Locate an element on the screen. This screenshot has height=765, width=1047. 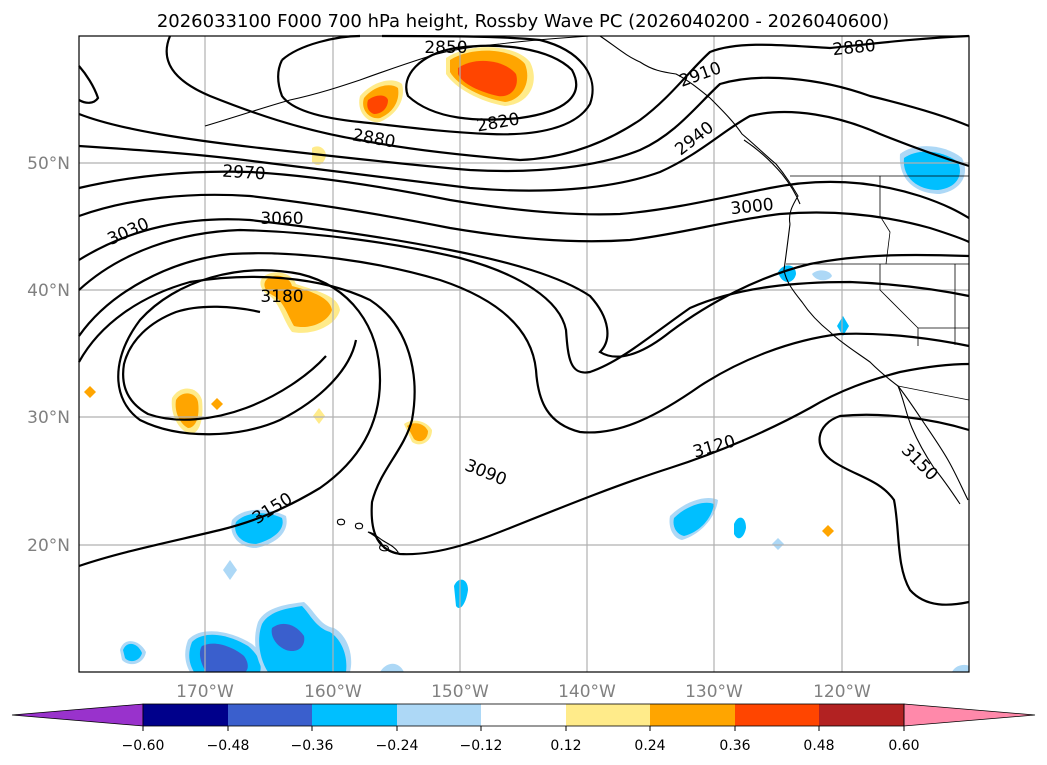
island-oahu is located at coordinates (341, 522).